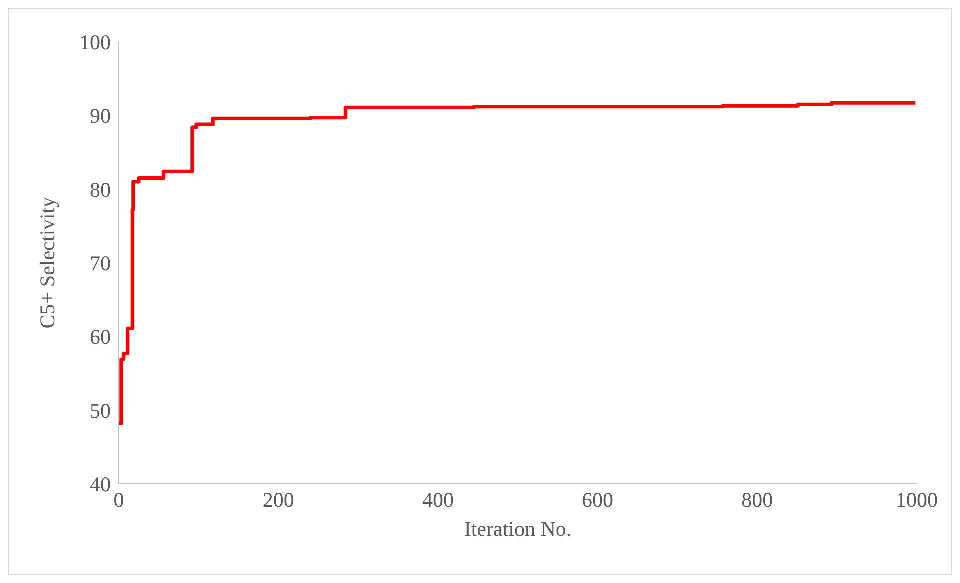  Describe the element at coordinates (438, 500) in the screenshot. I see `x-tick-label: 400` at that location.